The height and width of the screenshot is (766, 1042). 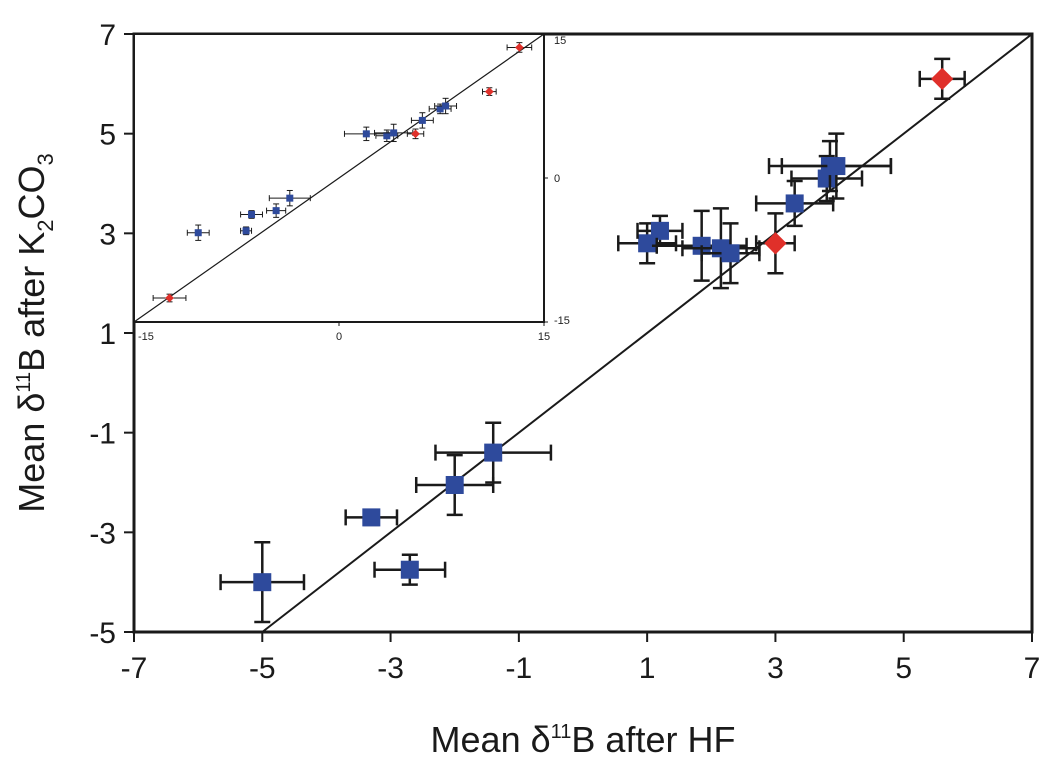 What do you see at coordinates (1032, 668) in the screenshot?
I see `x-tick-label: 7` at bounding box center [1032, 668].